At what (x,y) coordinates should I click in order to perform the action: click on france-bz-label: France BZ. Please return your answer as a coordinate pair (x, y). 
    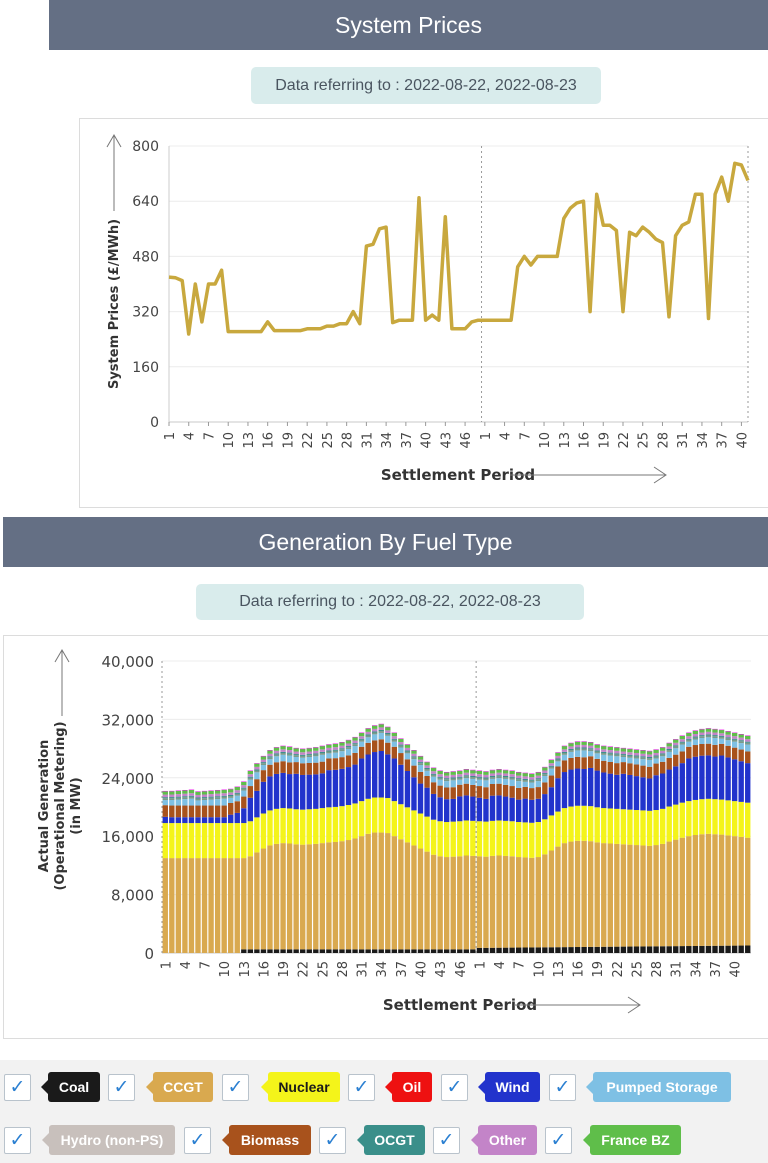
    Looking at the image, I should click on (632, 1140).